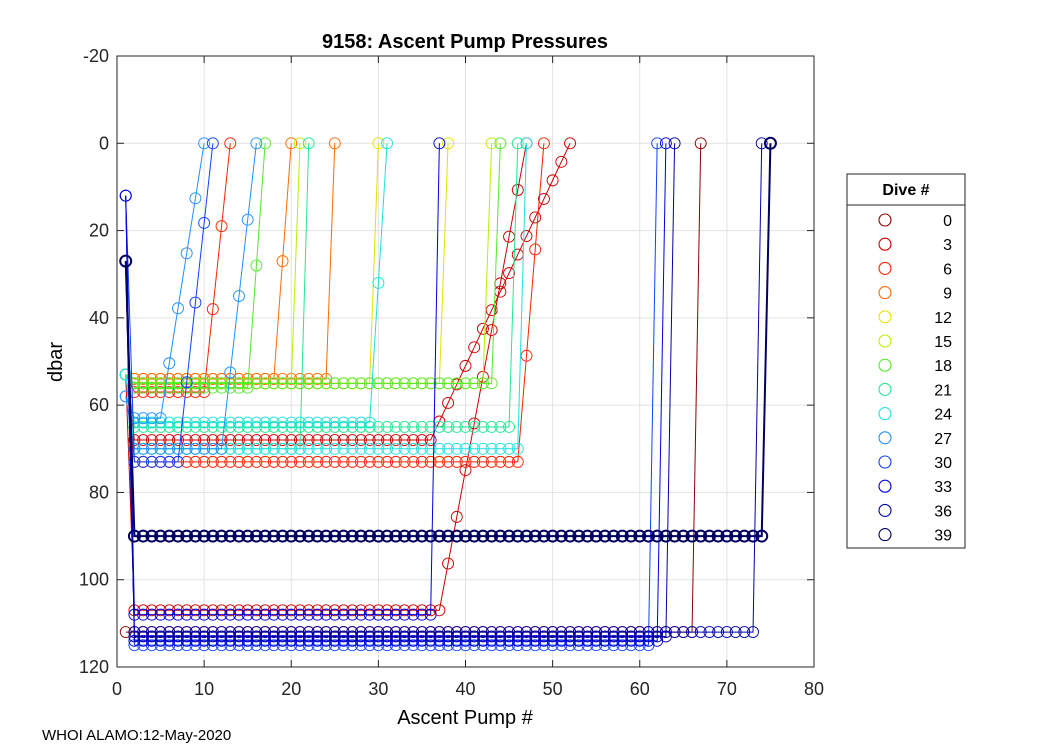 Image resolution: width=1050 pixels, height=750 pixels. What do you see at coordinates (947, 269) in the screenshot?
I see `legend-label: 6` at bounding box center [947, 269].